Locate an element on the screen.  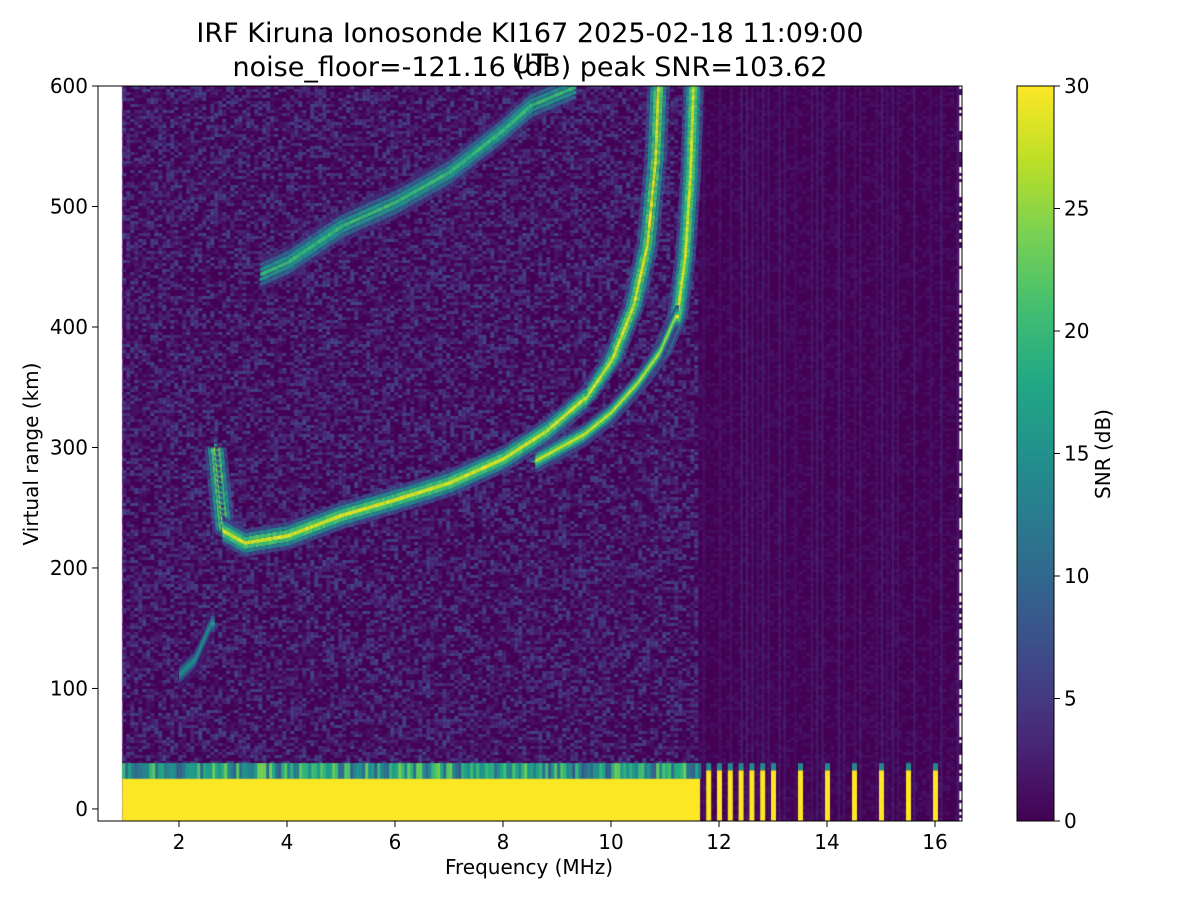
colorbar-label: SNR (dB) is located at coordinates (1103, 454).